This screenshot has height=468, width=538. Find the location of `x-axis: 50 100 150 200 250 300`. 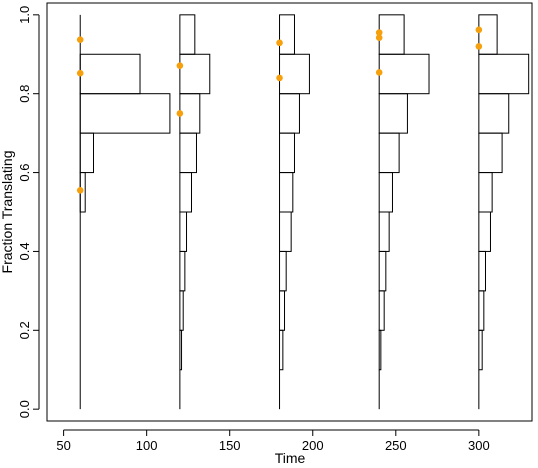

x-axis: 50 100 150 200 250 300 is located at coordinates (273, 441).